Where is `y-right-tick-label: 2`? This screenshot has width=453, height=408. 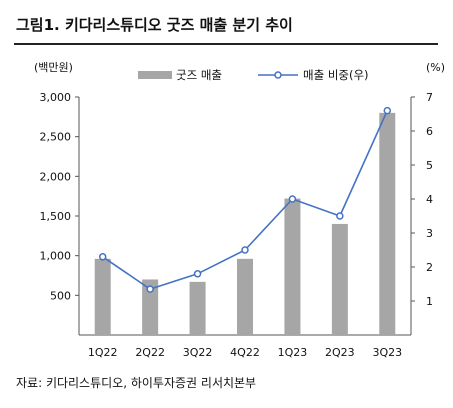
y-right-tick-label: 2 is located at coordinates (429, 267).